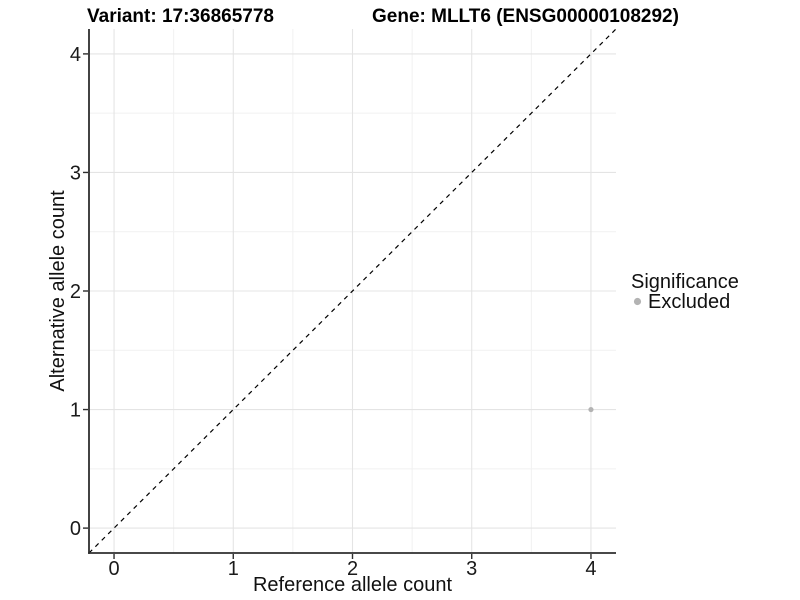 The height and width of the screenshot is (600, 800). What do you see at coordinates (689, 302) in the screenshot?
I see `legend-label-excluded: Excluded` at bounding box center [689, 302].